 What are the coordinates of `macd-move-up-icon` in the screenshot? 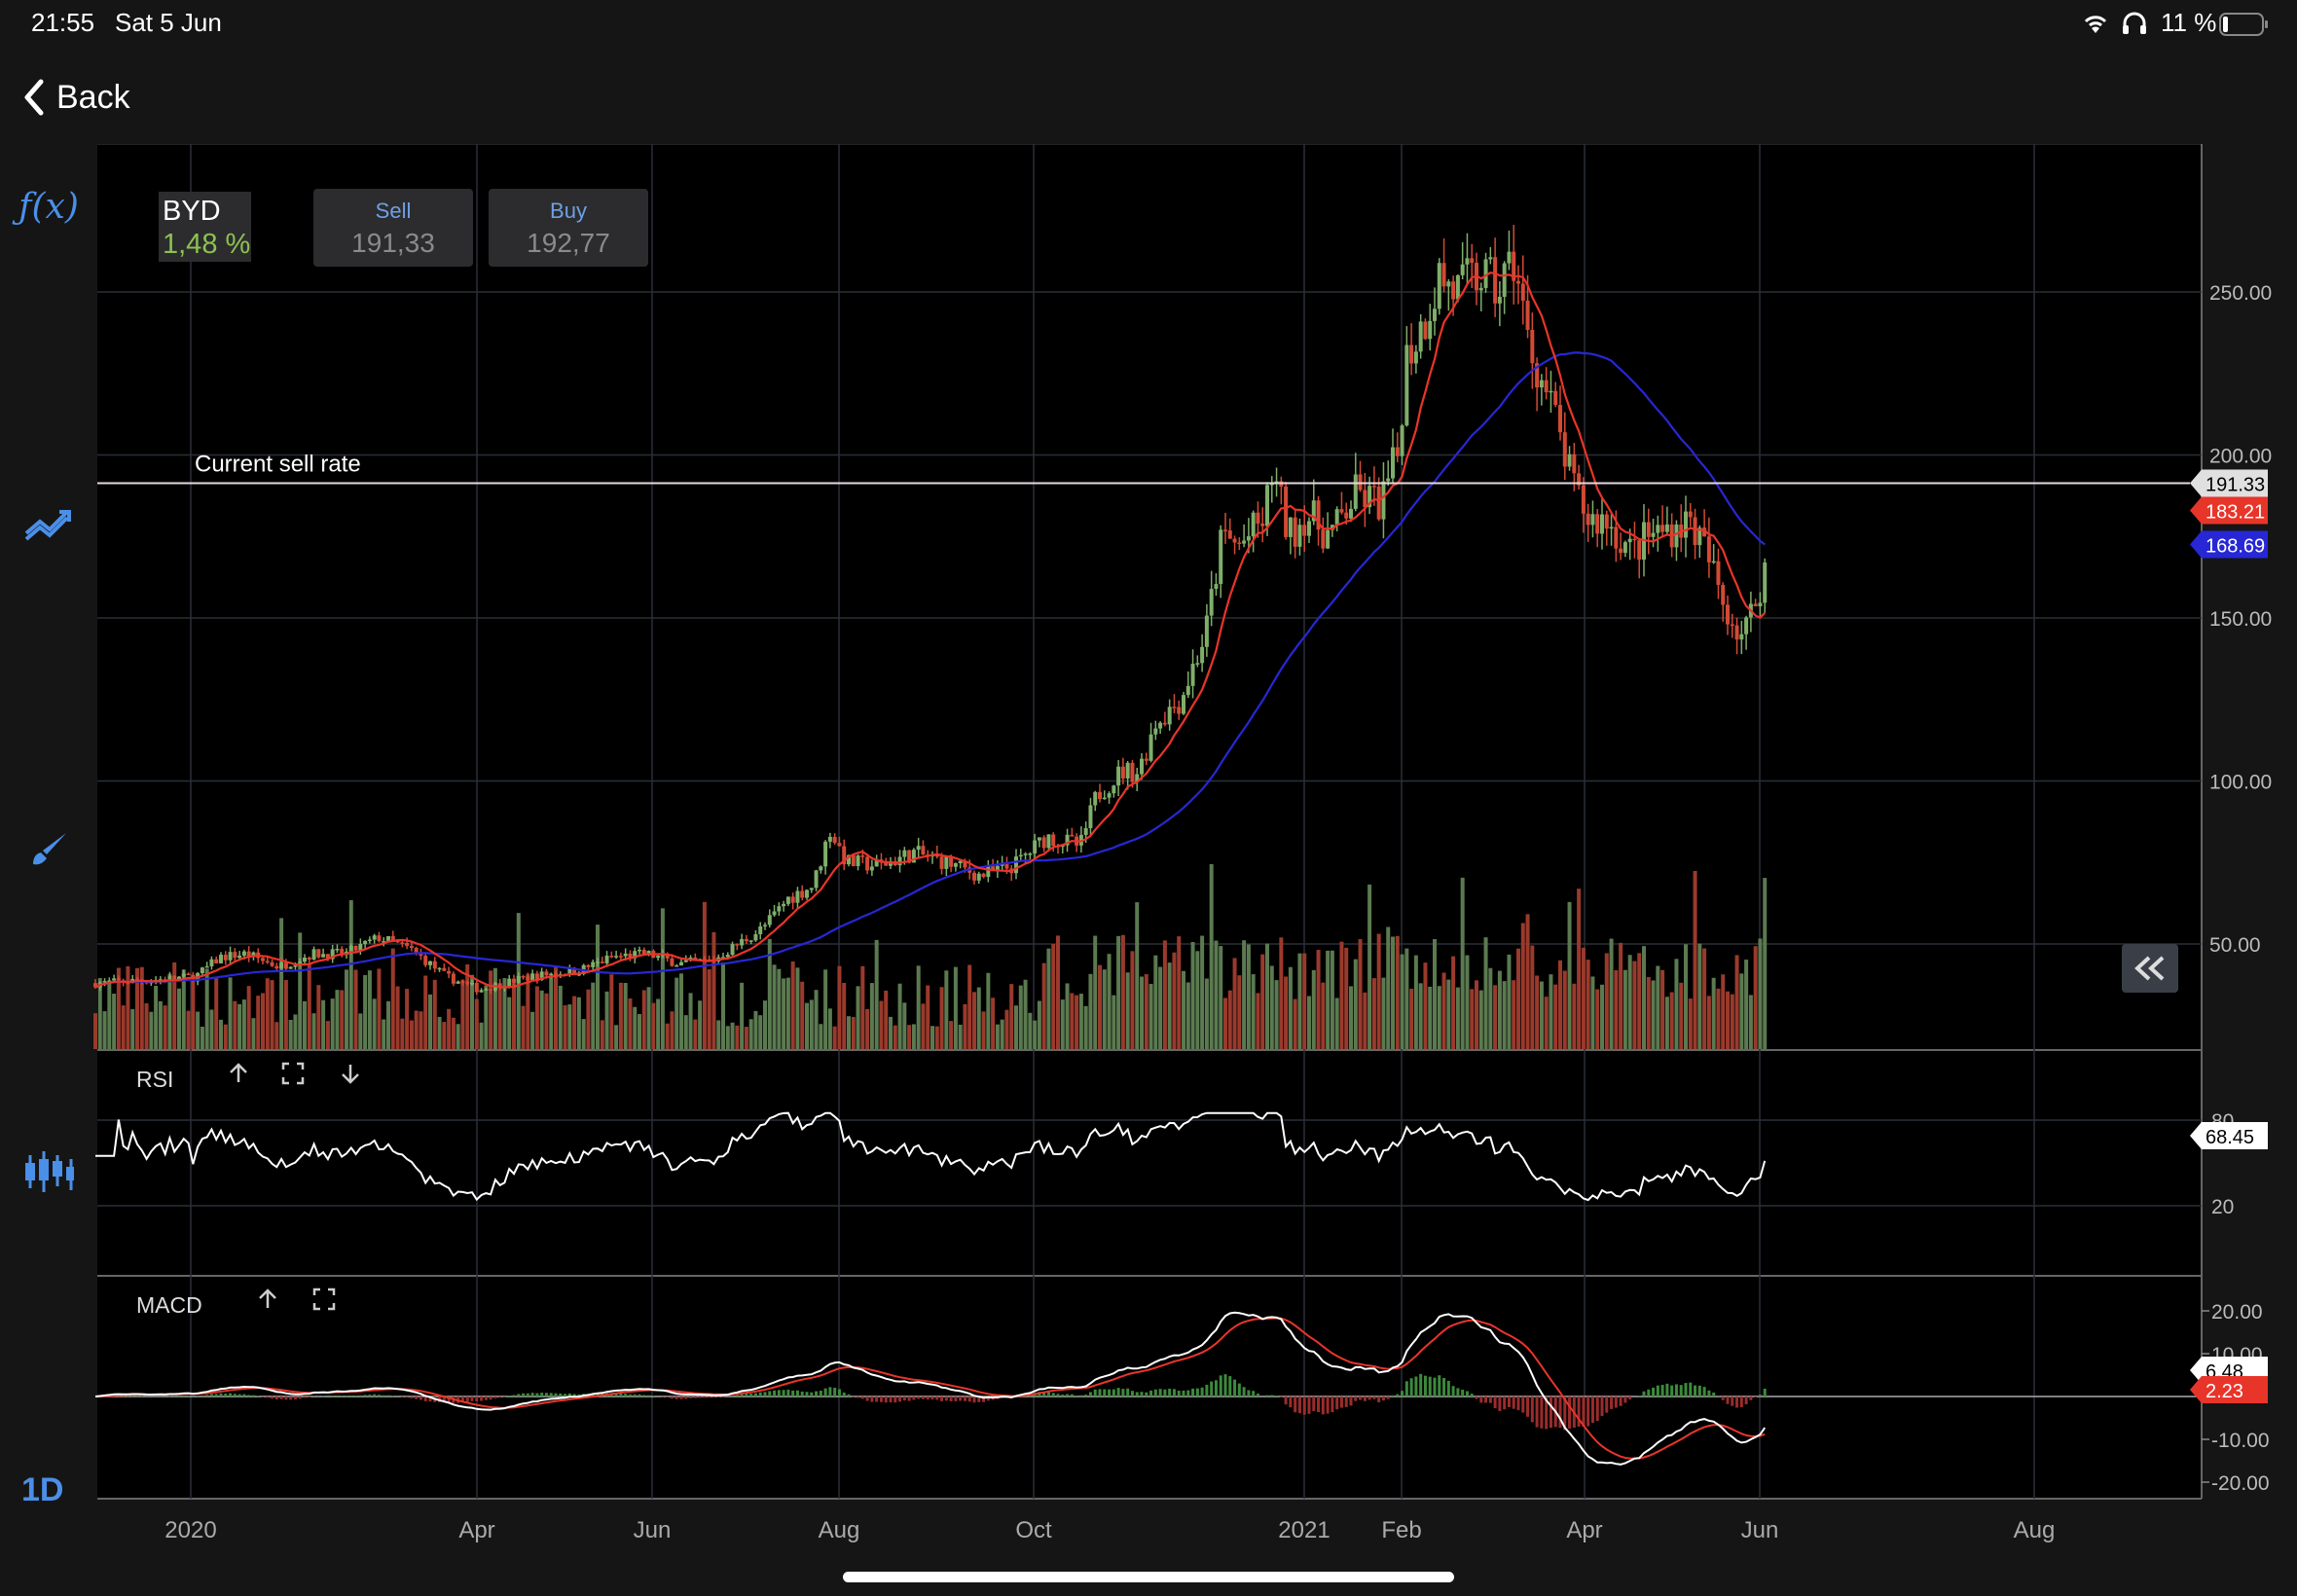 It's located at (267, 1299).